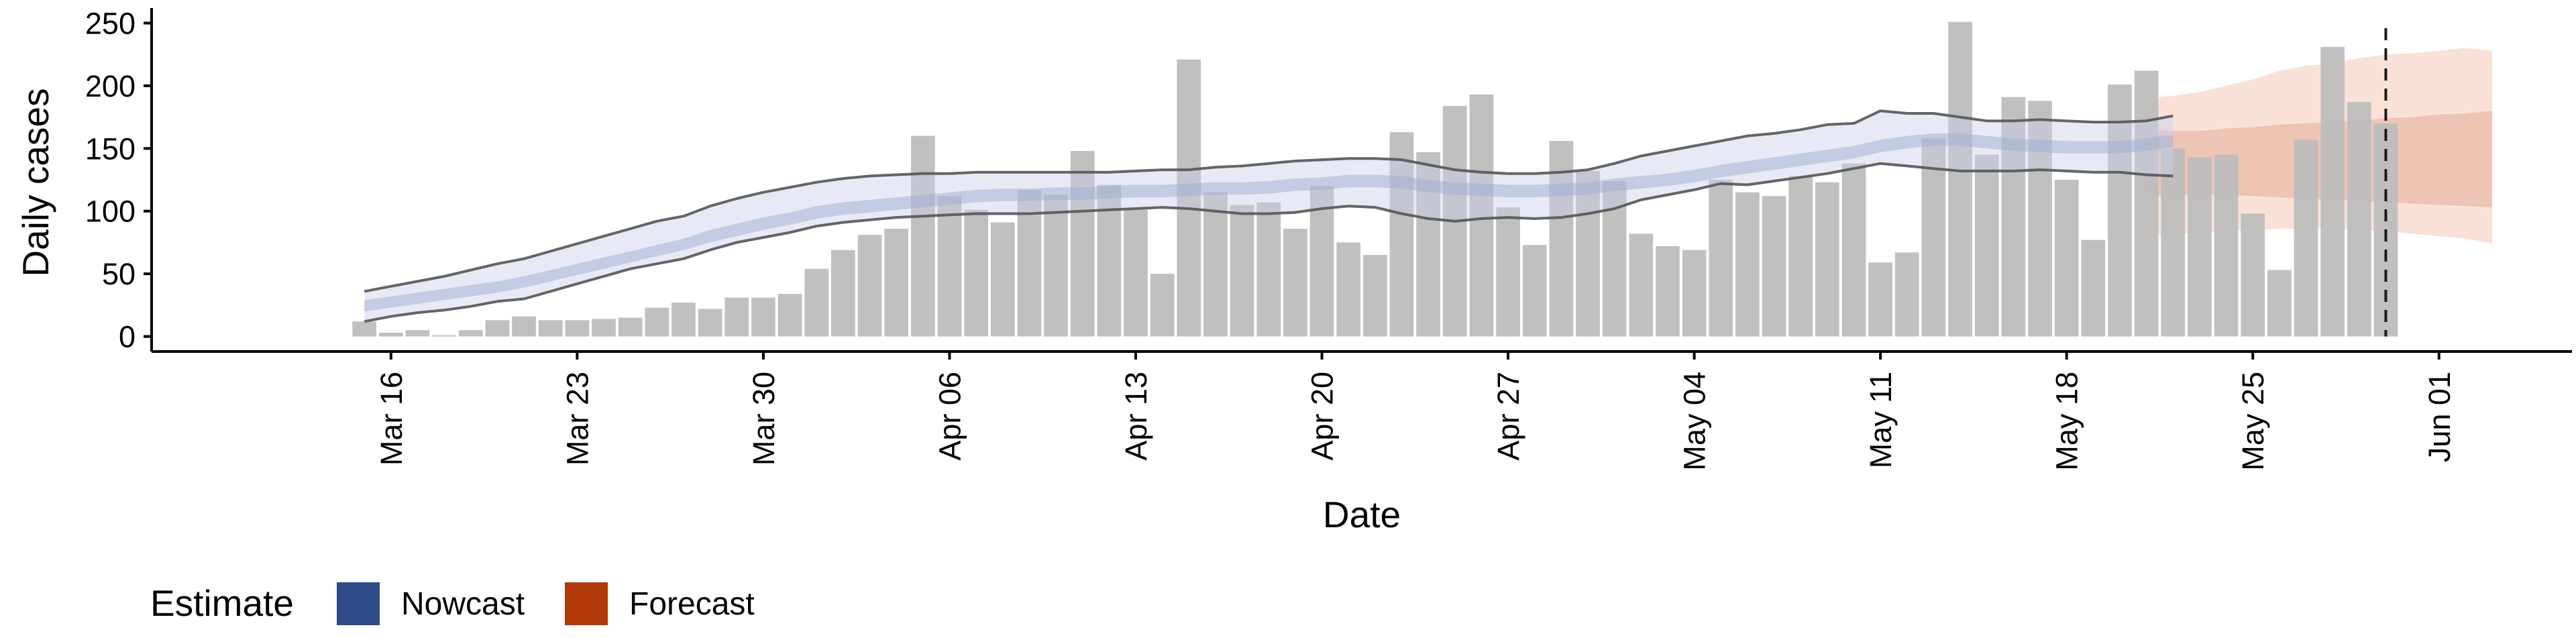  I want to click on x-tick-label: Mar 16, so click(391, 419).